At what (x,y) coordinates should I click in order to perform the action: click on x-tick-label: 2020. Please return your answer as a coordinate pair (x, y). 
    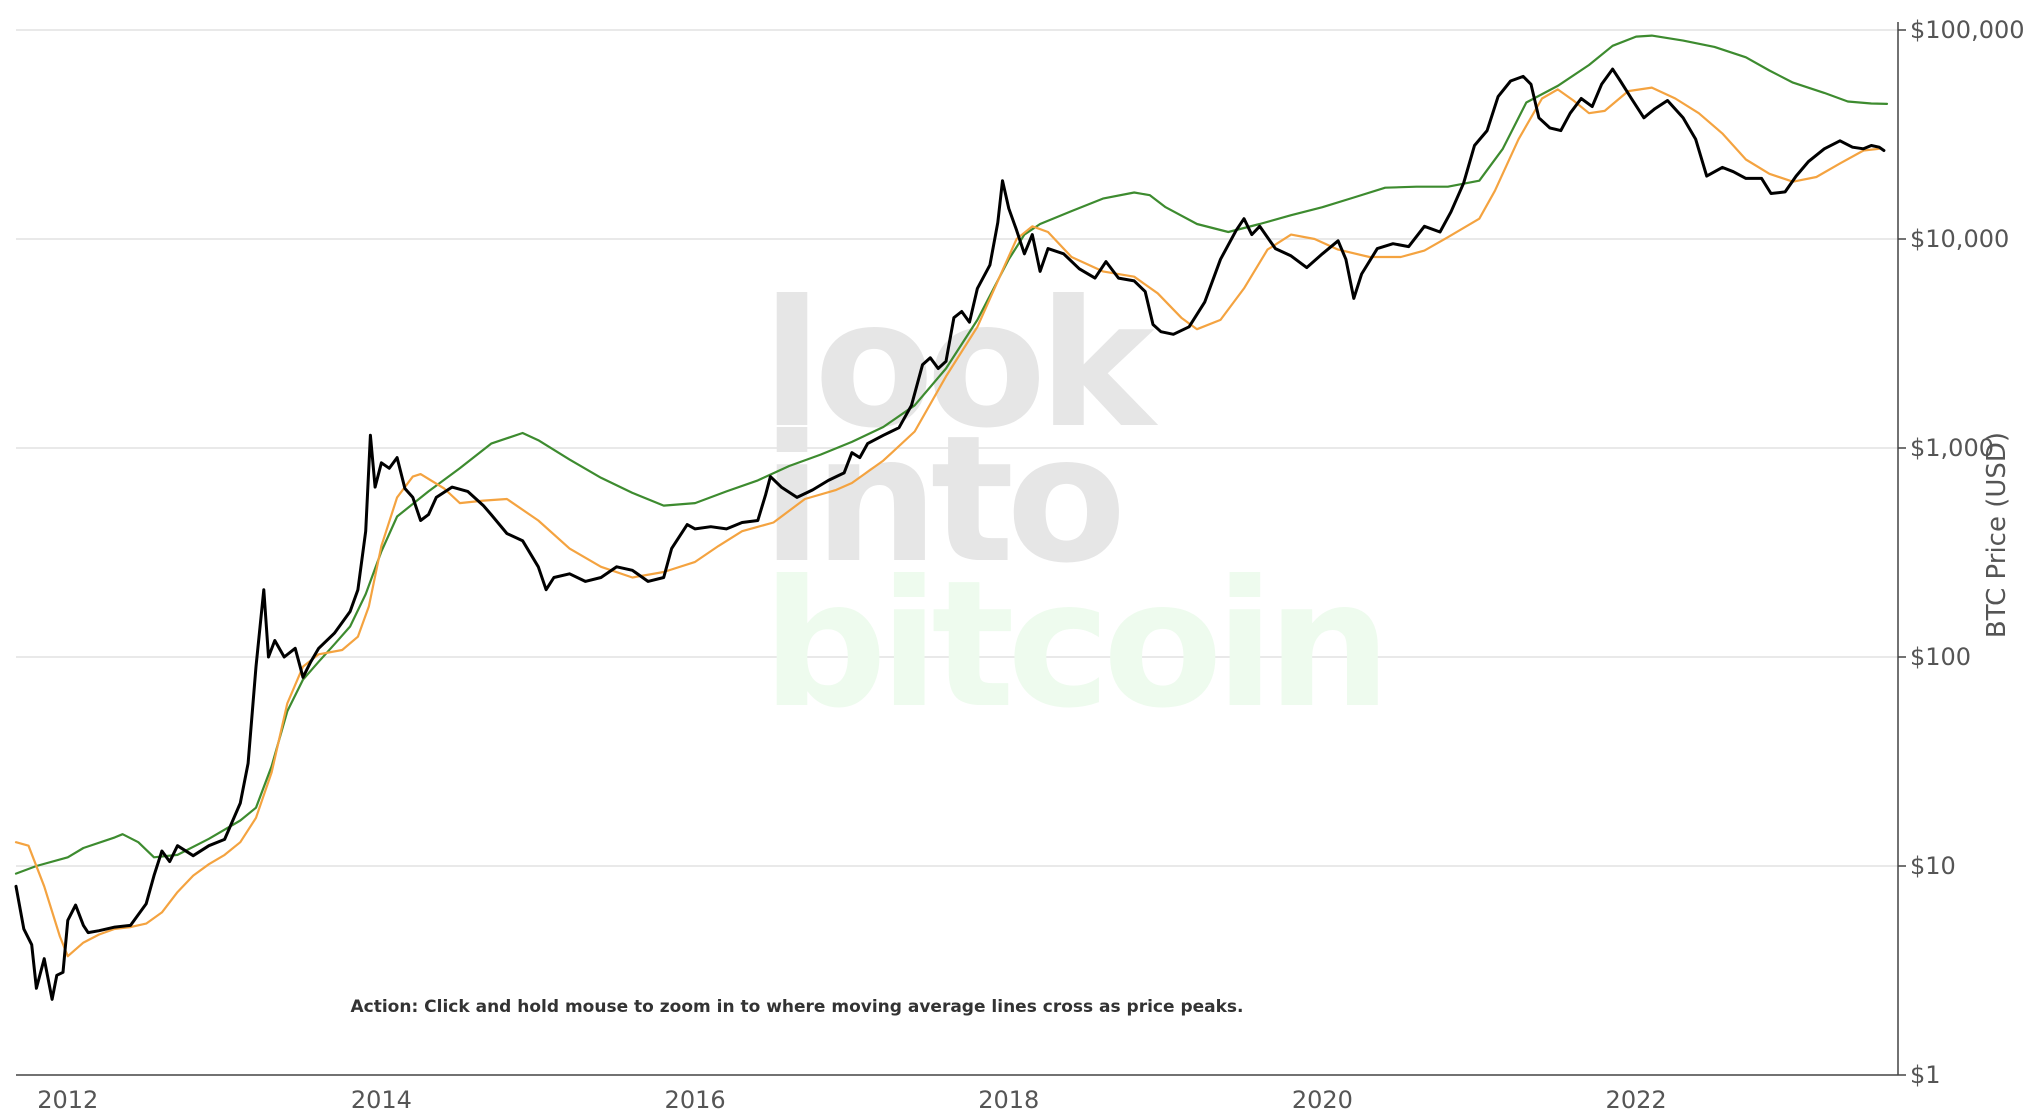
    Looking at the image, I should click on (1322, 1100).